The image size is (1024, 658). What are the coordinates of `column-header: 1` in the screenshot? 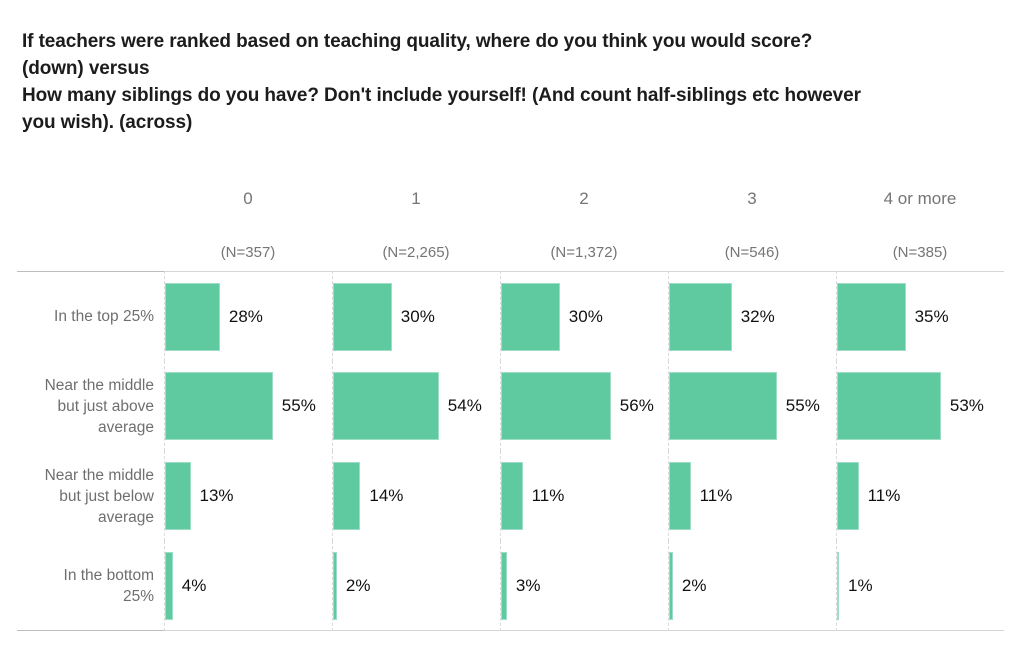 It's located at (416, 198).